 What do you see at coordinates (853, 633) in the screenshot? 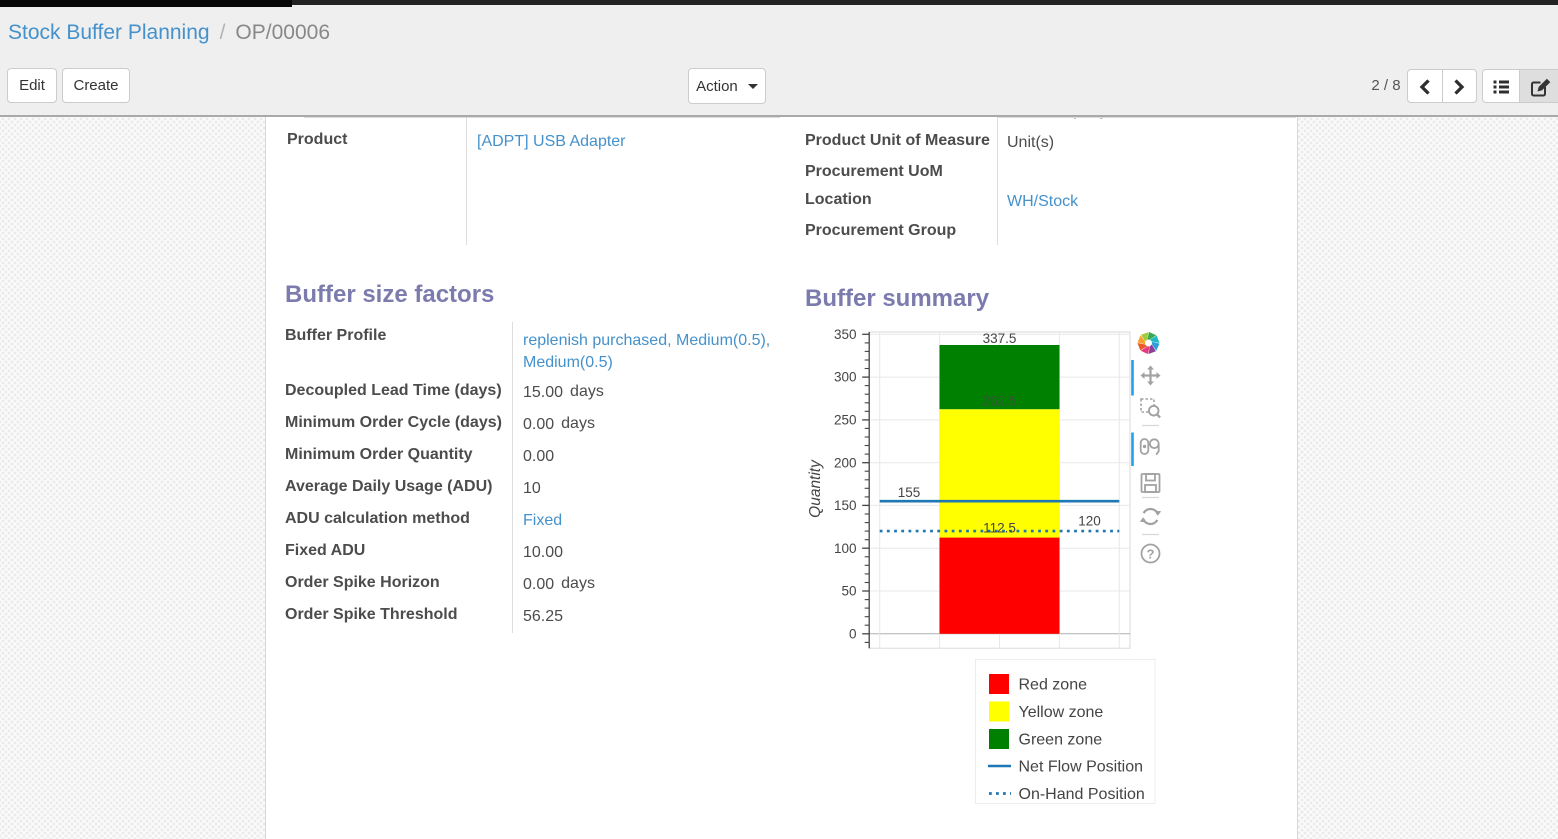
I see `svg-text: 0` at bounding box center [853, 633].